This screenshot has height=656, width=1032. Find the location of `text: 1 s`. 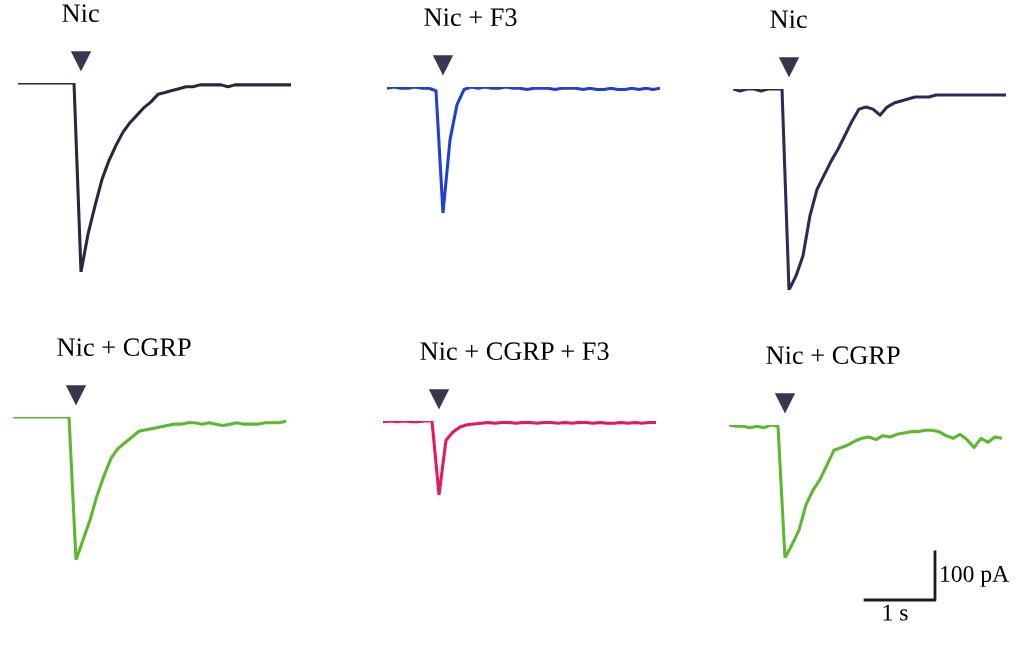

text: 1 s is located at coordinates (895, 612).